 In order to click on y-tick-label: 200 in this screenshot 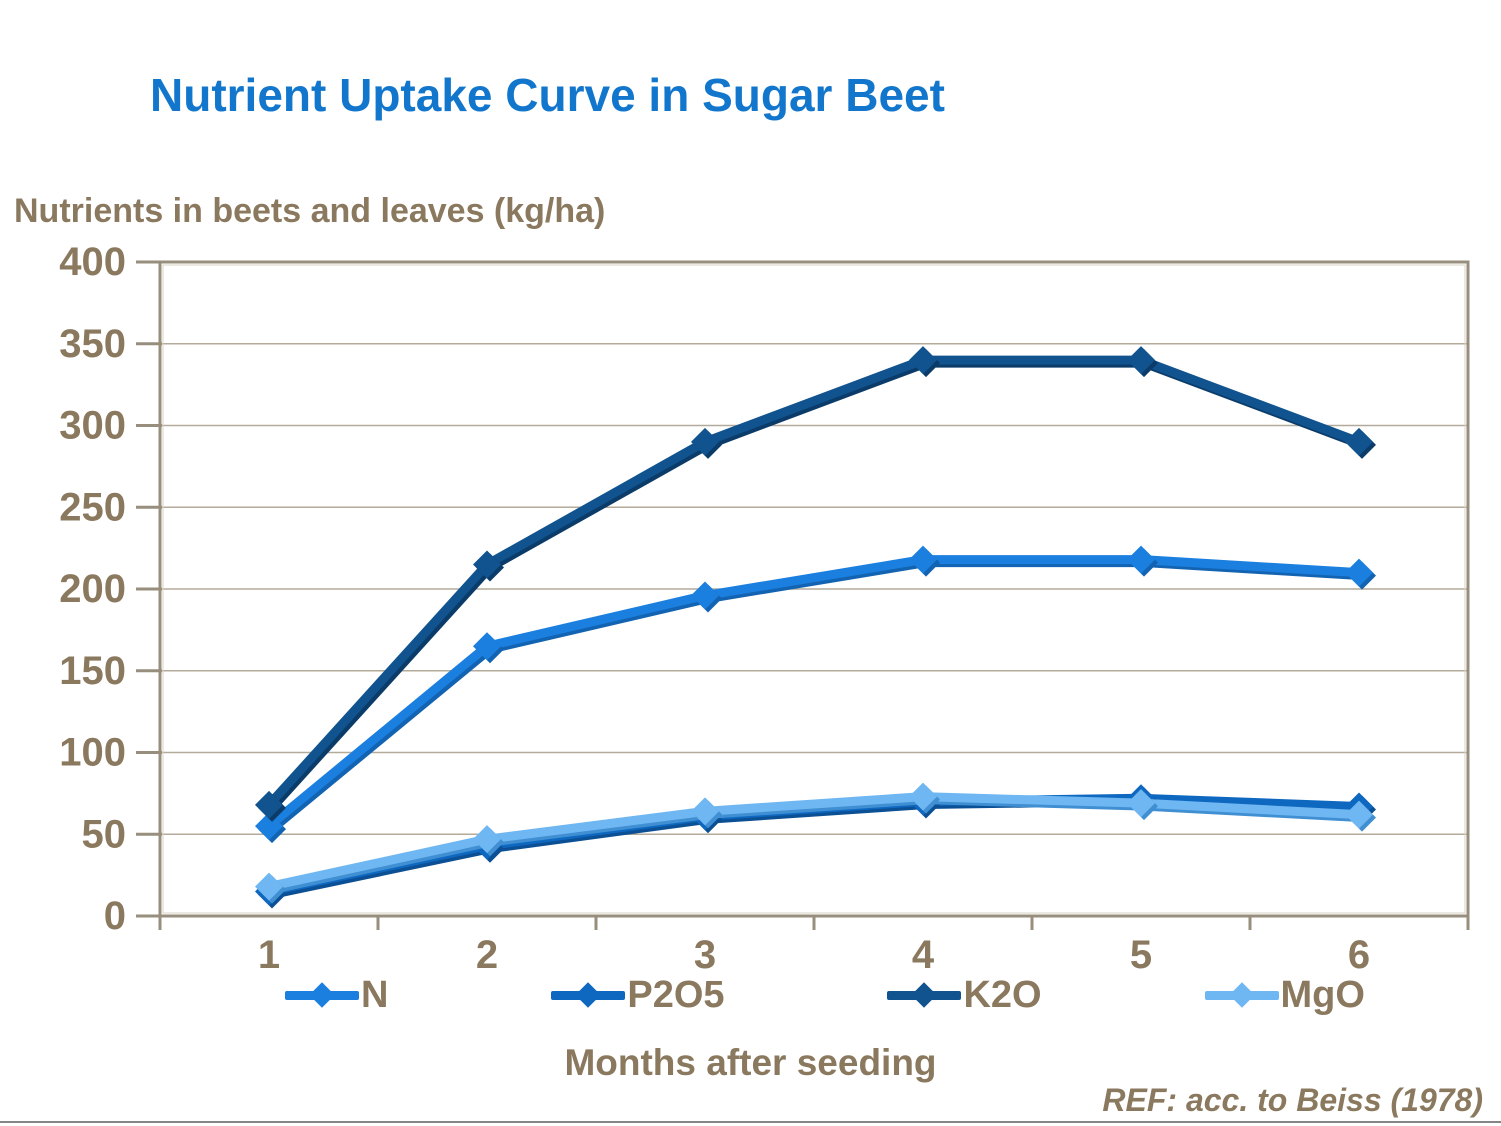, I will do `click(92, 589)`.